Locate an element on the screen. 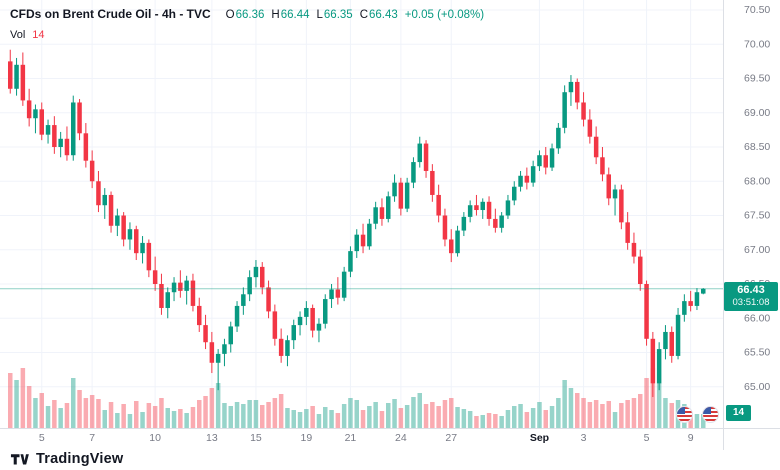  svg-text: 24 is located at coordinates (401, 438).